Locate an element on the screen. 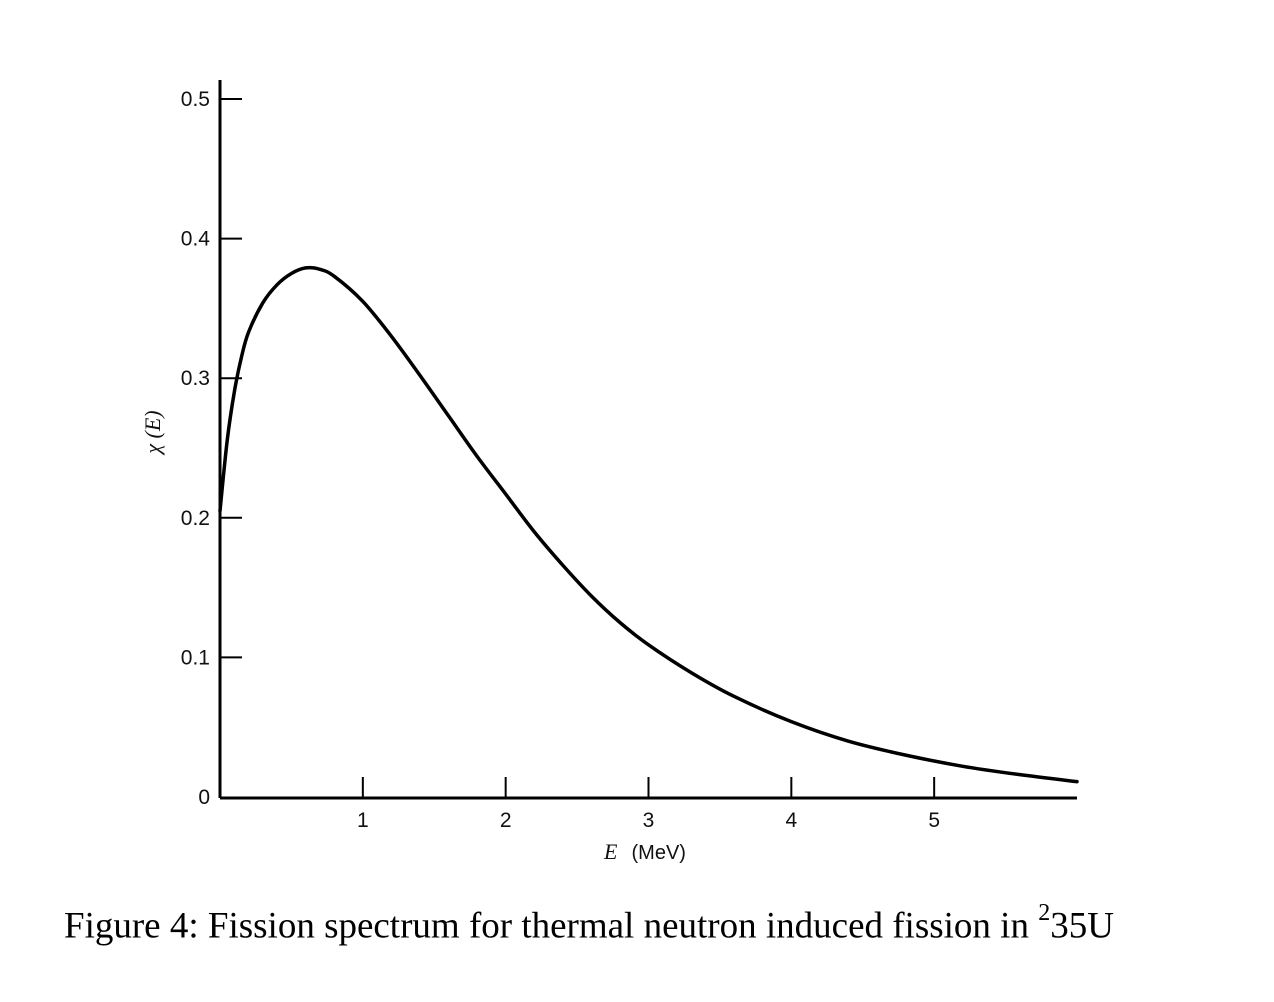  x-tick-label: 5 is located at coordinates (934, 820).